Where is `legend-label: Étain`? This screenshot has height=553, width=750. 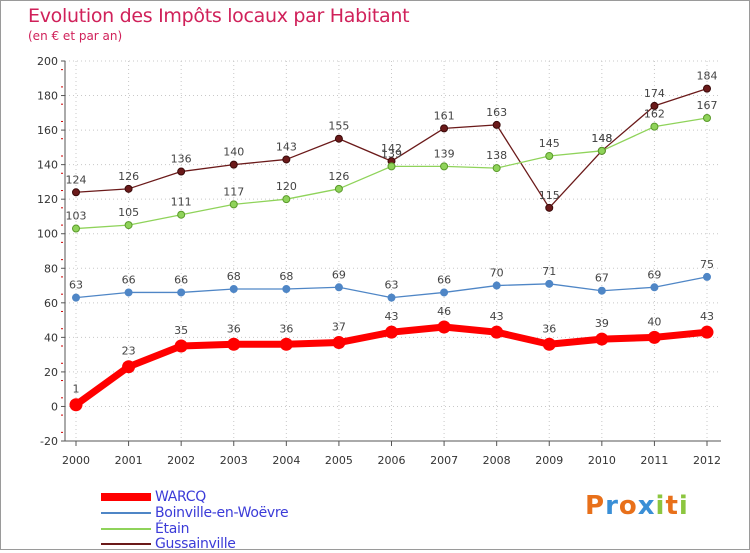
legend-label: Étain is located at coordinates (172, 529).